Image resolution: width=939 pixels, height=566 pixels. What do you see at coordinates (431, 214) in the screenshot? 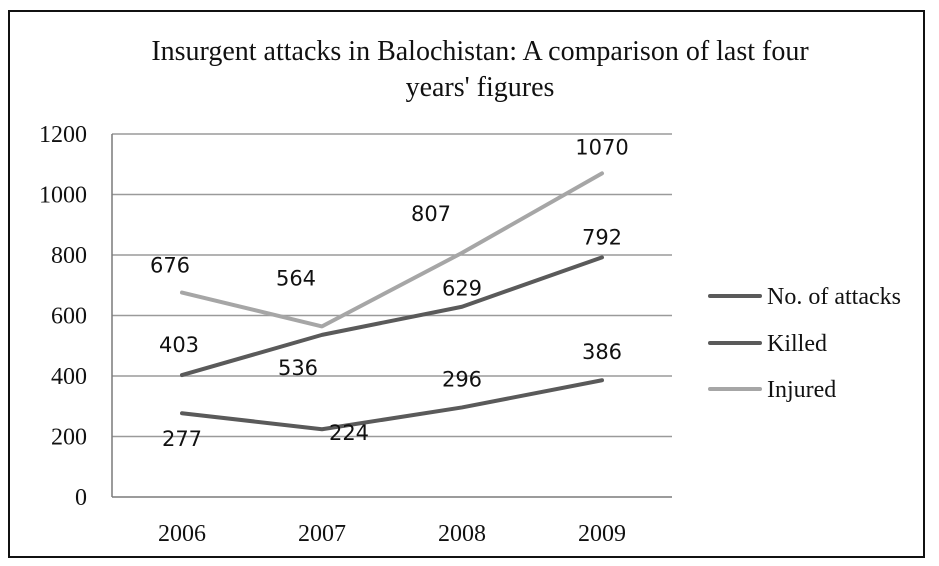
I see `data-label-injured-2008: 807` at bounding box center [431, 214].